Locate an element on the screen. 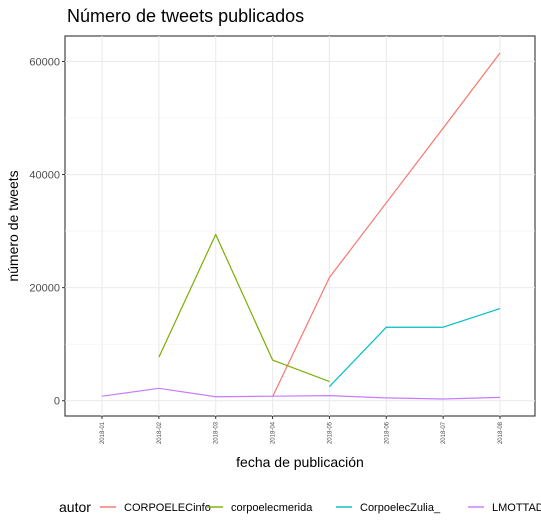 The width and height of the screenshot is (541, 532). x-tick-label: 2018-01 is located at coordinates (103, 432).